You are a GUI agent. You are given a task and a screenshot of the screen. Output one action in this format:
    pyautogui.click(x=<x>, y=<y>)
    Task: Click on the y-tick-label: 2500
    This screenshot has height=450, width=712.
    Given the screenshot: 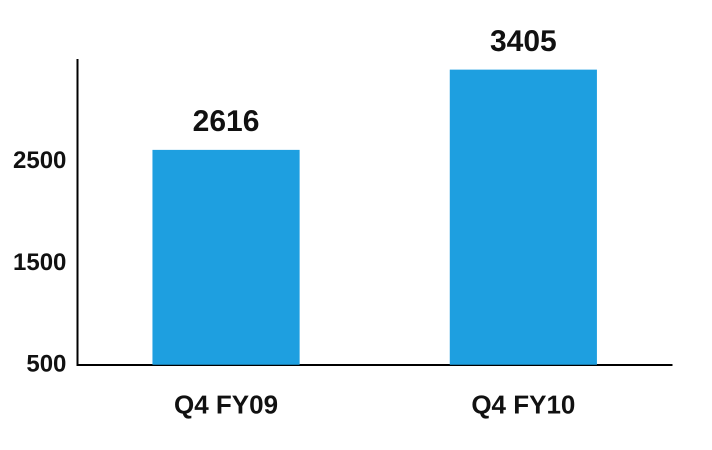 What is the action you would take?
    pyautogui.click(x=39, y=160)
    